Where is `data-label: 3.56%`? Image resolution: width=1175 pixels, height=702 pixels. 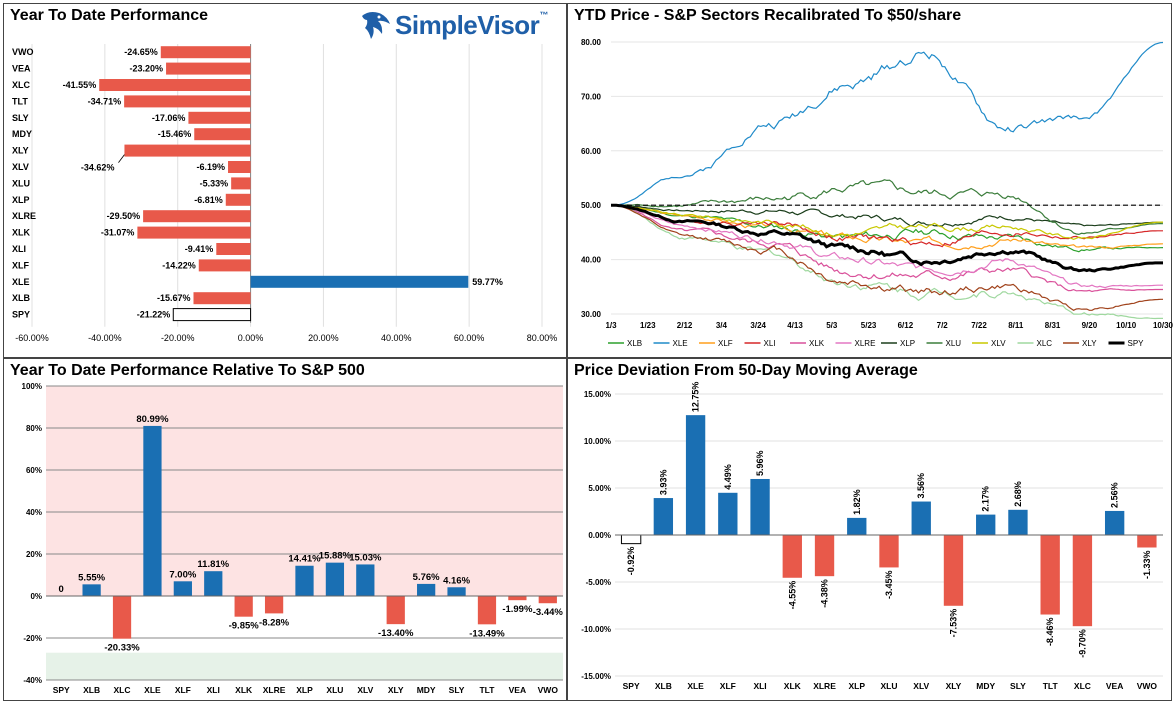 data-label: 3.56% is located at coordinates (921, 486).